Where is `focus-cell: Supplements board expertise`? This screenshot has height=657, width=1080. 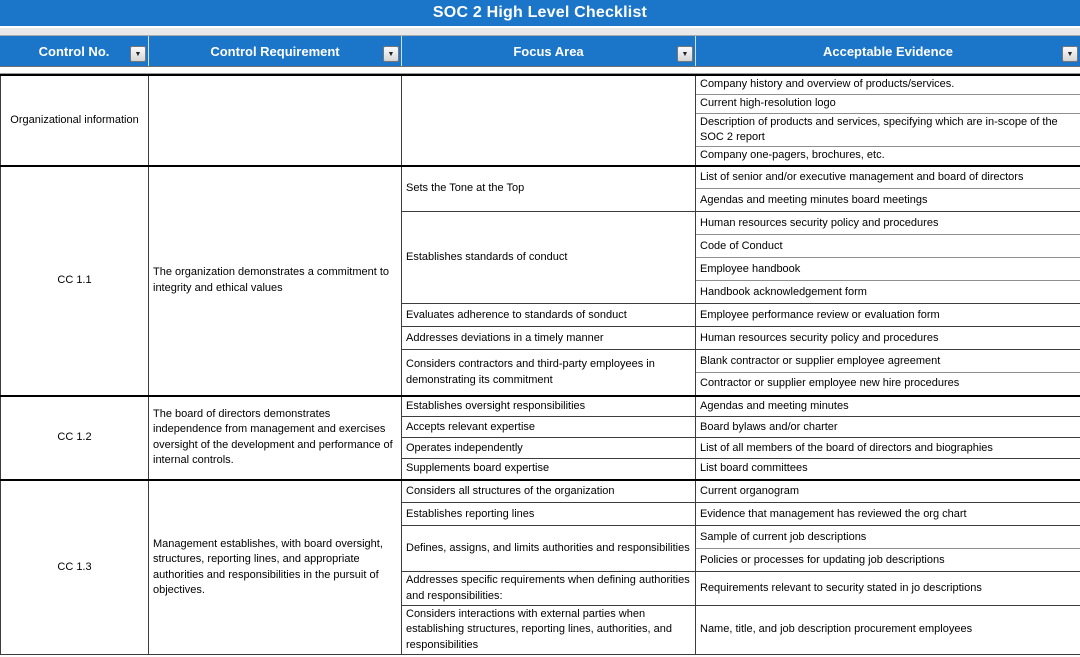
focus-cell: Supplements board expertise is located at coordinates (548, 469).